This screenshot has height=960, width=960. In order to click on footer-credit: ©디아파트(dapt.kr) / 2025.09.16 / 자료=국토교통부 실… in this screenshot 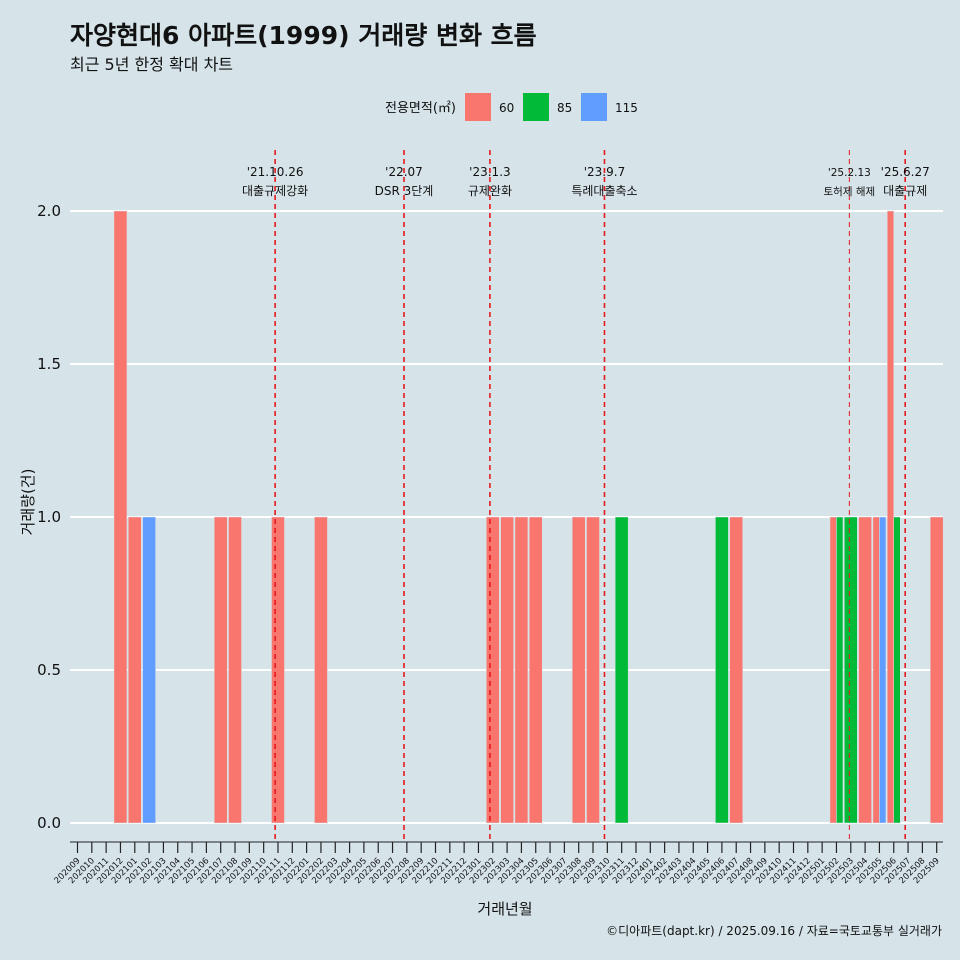, I will do `click(774, 931)`.